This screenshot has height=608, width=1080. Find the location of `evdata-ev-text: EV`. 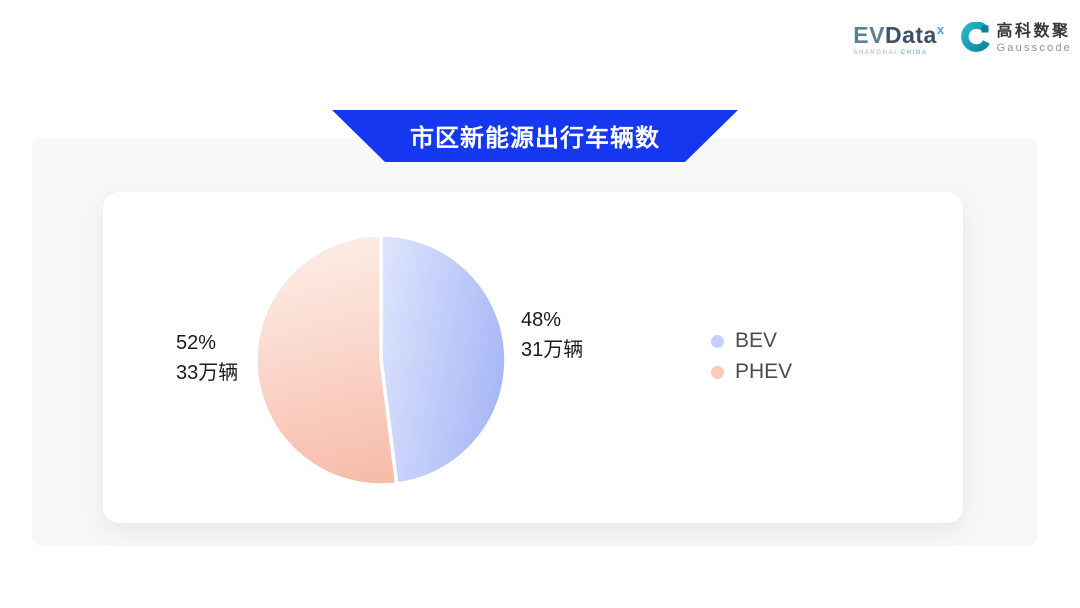

evdata-ev-text: EV is located at coordinates (869, 34).